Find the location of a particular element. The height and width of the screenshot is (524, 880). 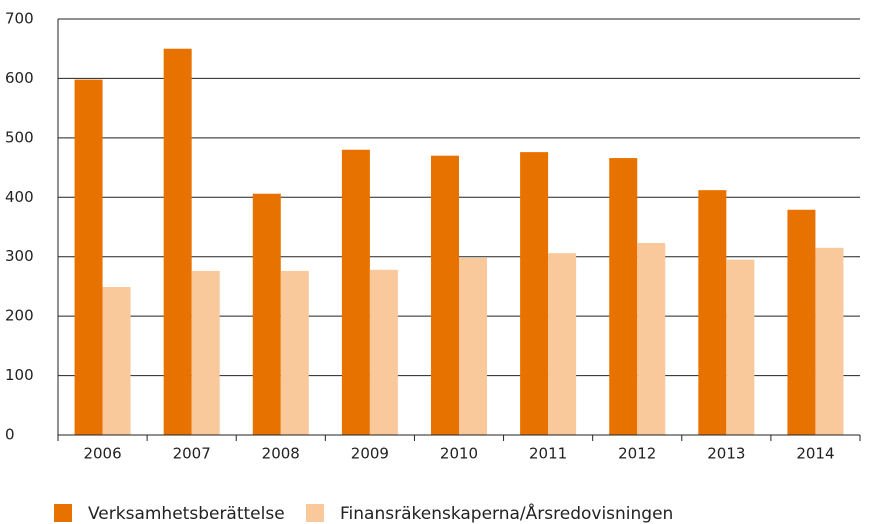

y-tick-label: 0 is located at coordinates (10, 435).